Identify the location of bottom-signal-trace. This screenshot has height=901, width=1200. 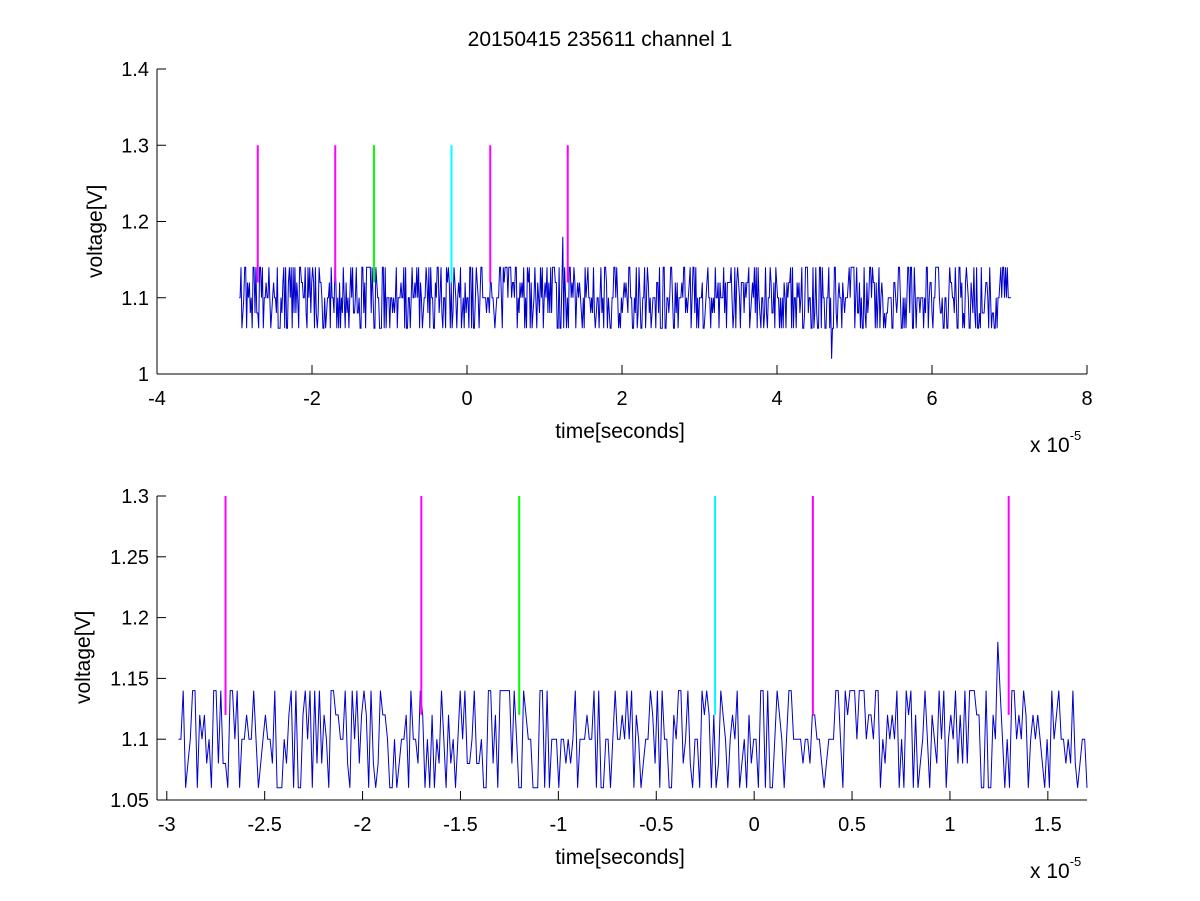
(633, 715).